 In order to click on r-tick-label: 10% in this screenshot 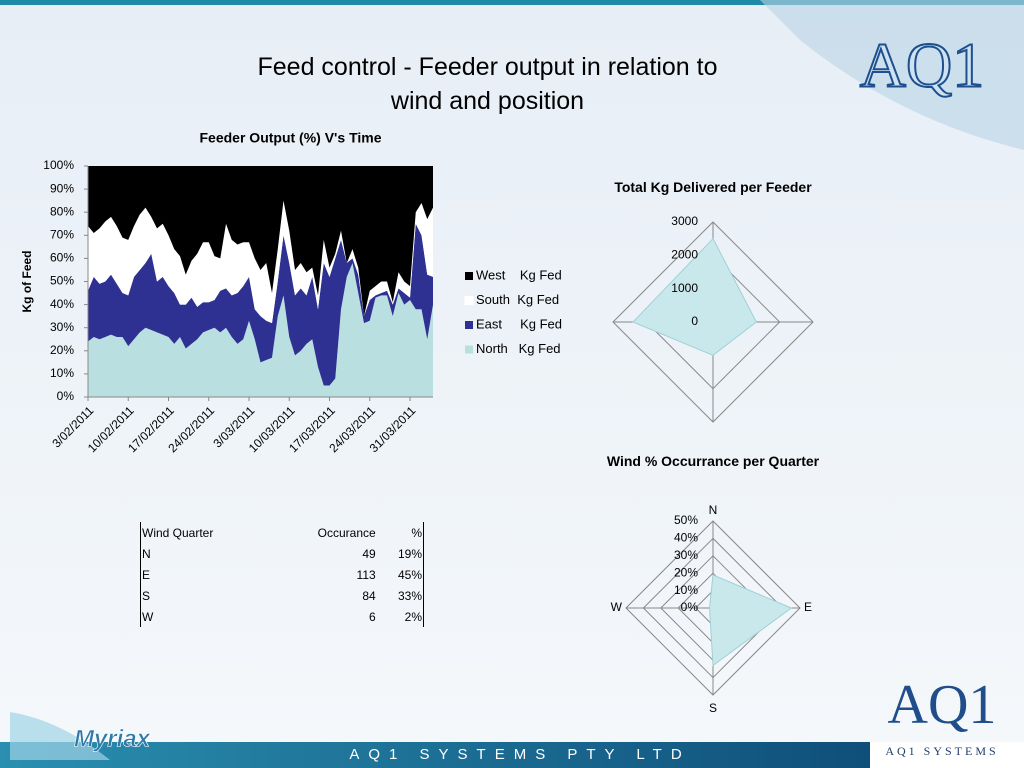, I will do `click(686, 590)`.